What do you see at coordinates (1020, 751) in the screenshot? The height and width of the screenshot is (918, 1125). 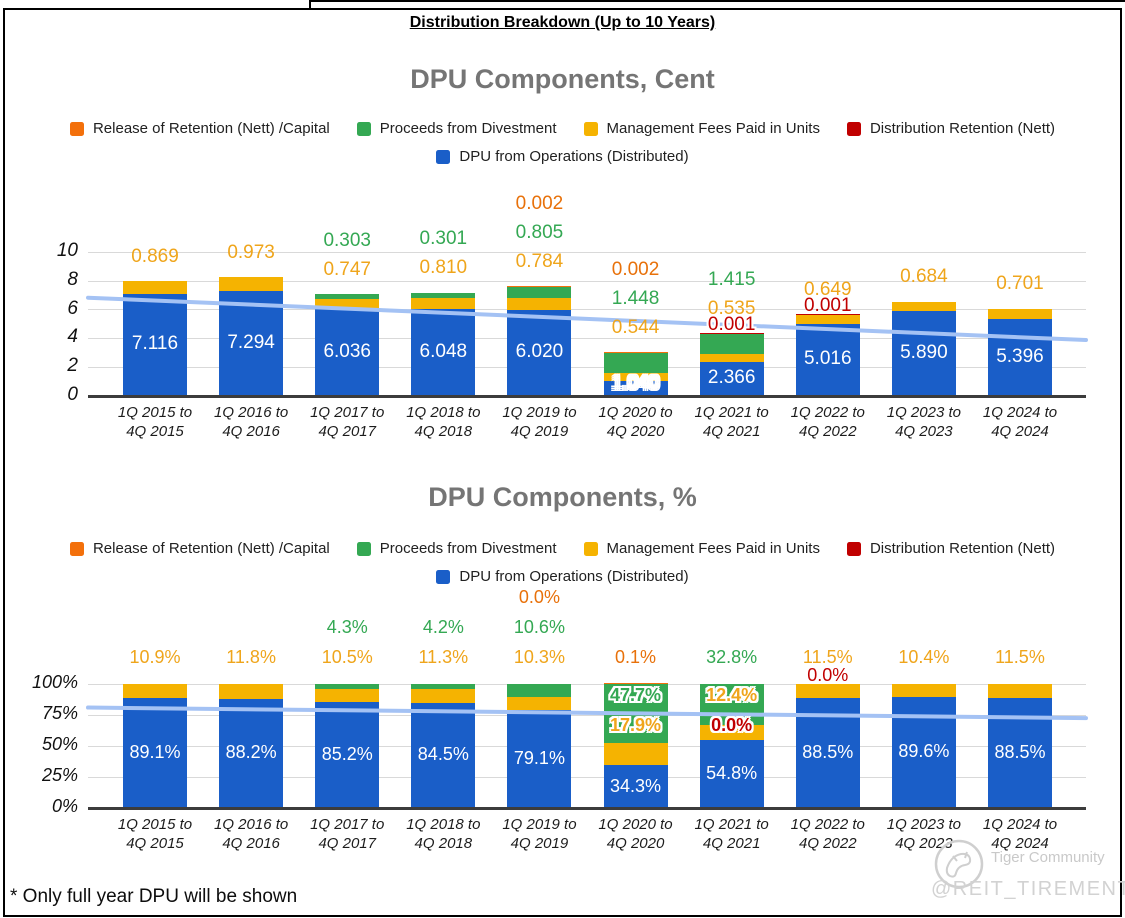 I see `bar-value-label: 88.5%` at bounding box center [1020, 751].